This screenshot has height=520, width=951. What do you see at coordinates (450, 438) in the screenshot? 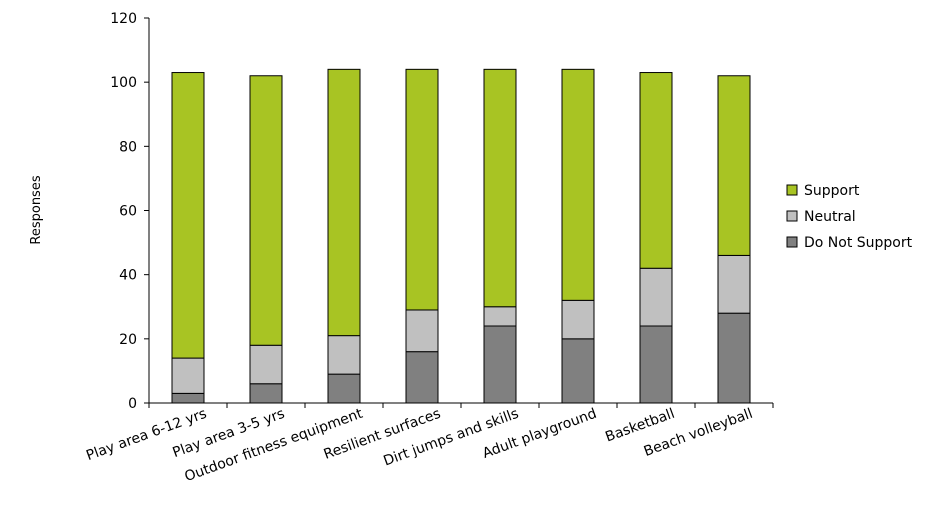
I see `x-category-label: Dirt jumps and skills` at bounding box center [450, 438].